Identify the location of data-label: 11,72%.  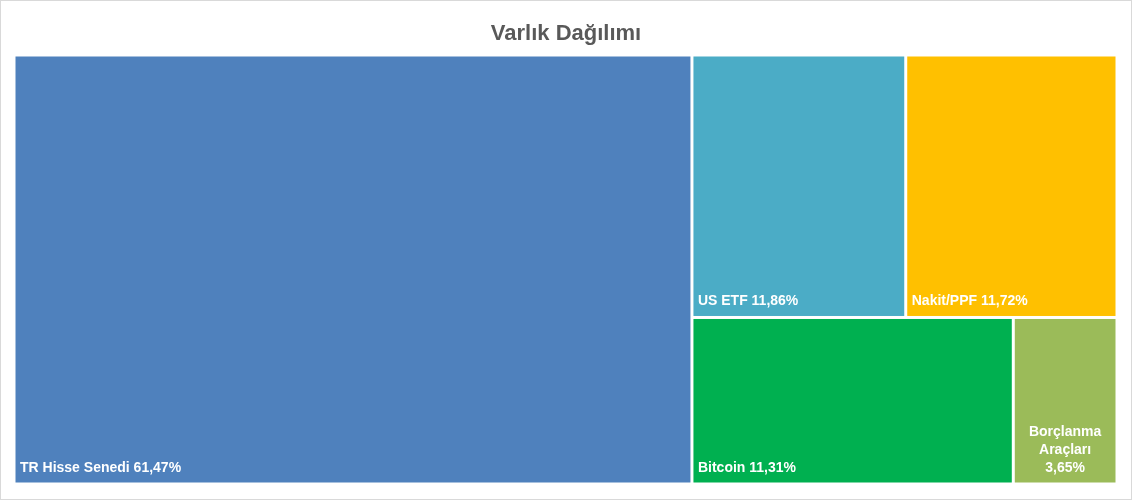
(1004, 300).